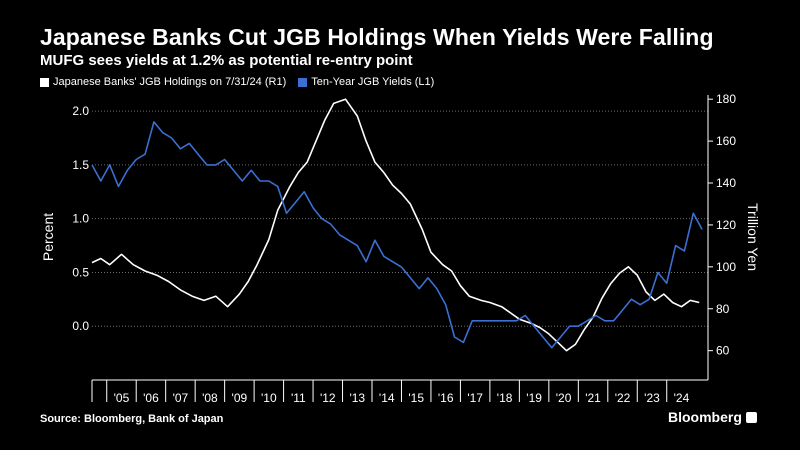 This screenshot has height=450, width=800. Describe the element at coordinates (446, 398) in the screenshot. I see `x-tick-label: '16` at that location.